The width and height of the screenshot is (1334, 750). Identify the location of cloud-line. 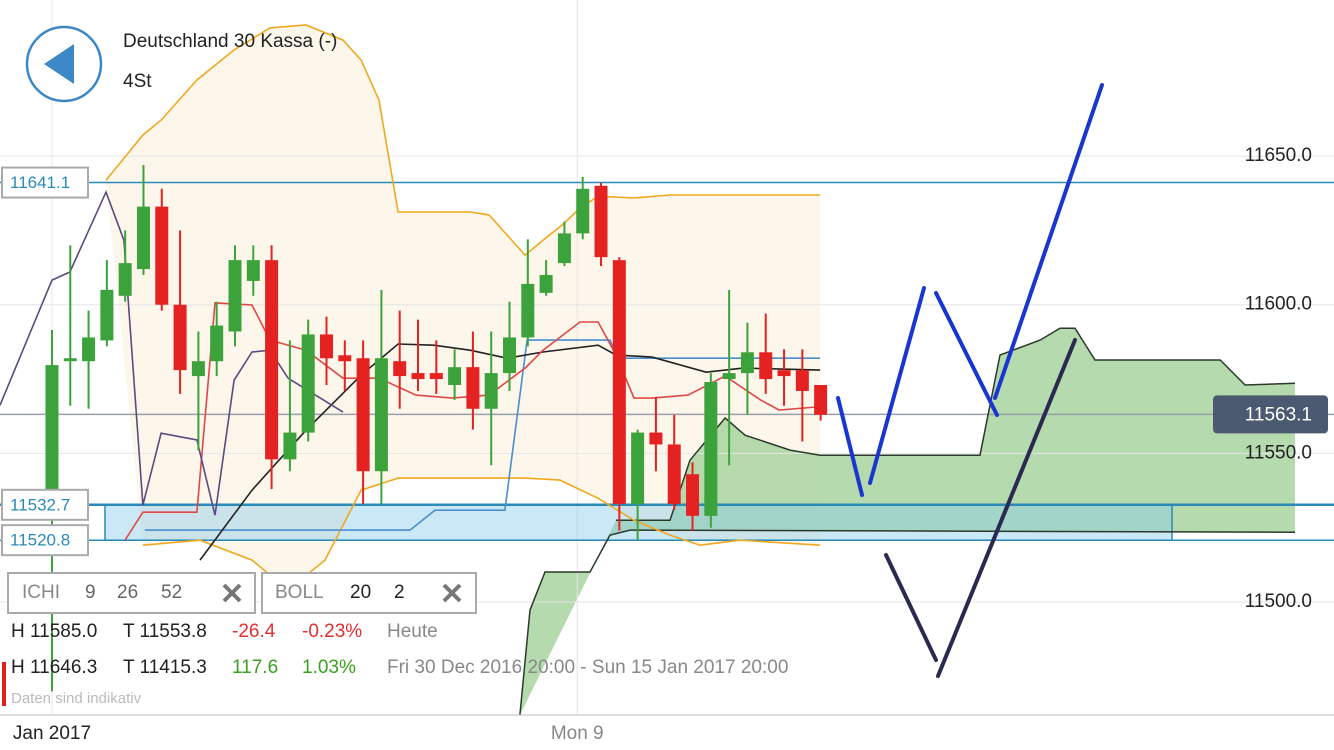
(907, 622).